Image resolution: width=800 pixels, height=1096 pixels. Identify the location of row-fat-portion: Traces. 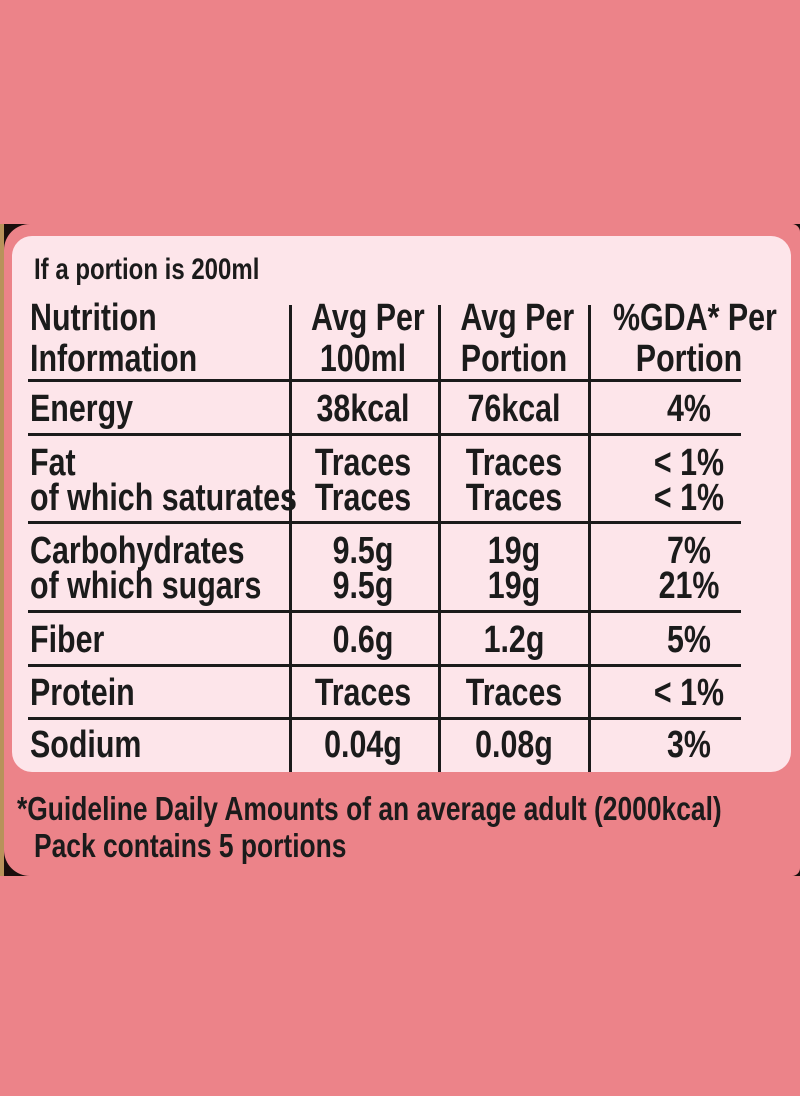
(514, 463).